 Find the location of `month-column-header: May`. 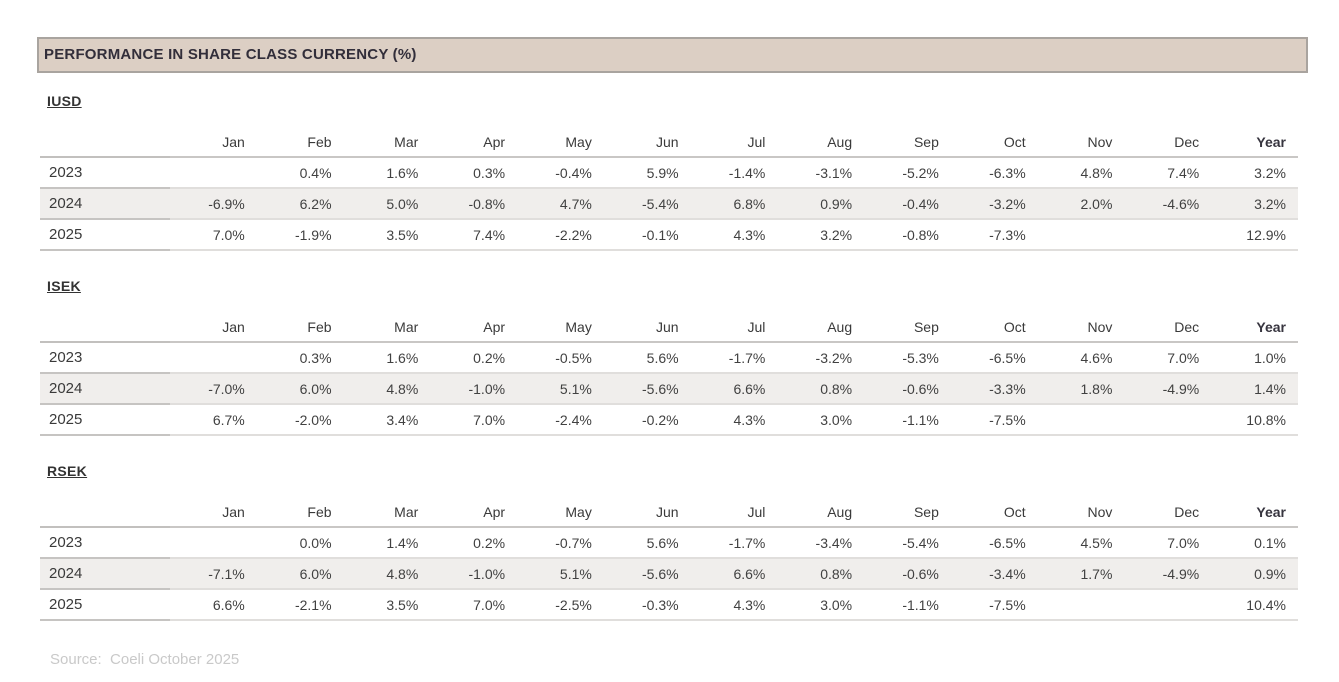

month-column-header: May is located at coordinates (560, 142).